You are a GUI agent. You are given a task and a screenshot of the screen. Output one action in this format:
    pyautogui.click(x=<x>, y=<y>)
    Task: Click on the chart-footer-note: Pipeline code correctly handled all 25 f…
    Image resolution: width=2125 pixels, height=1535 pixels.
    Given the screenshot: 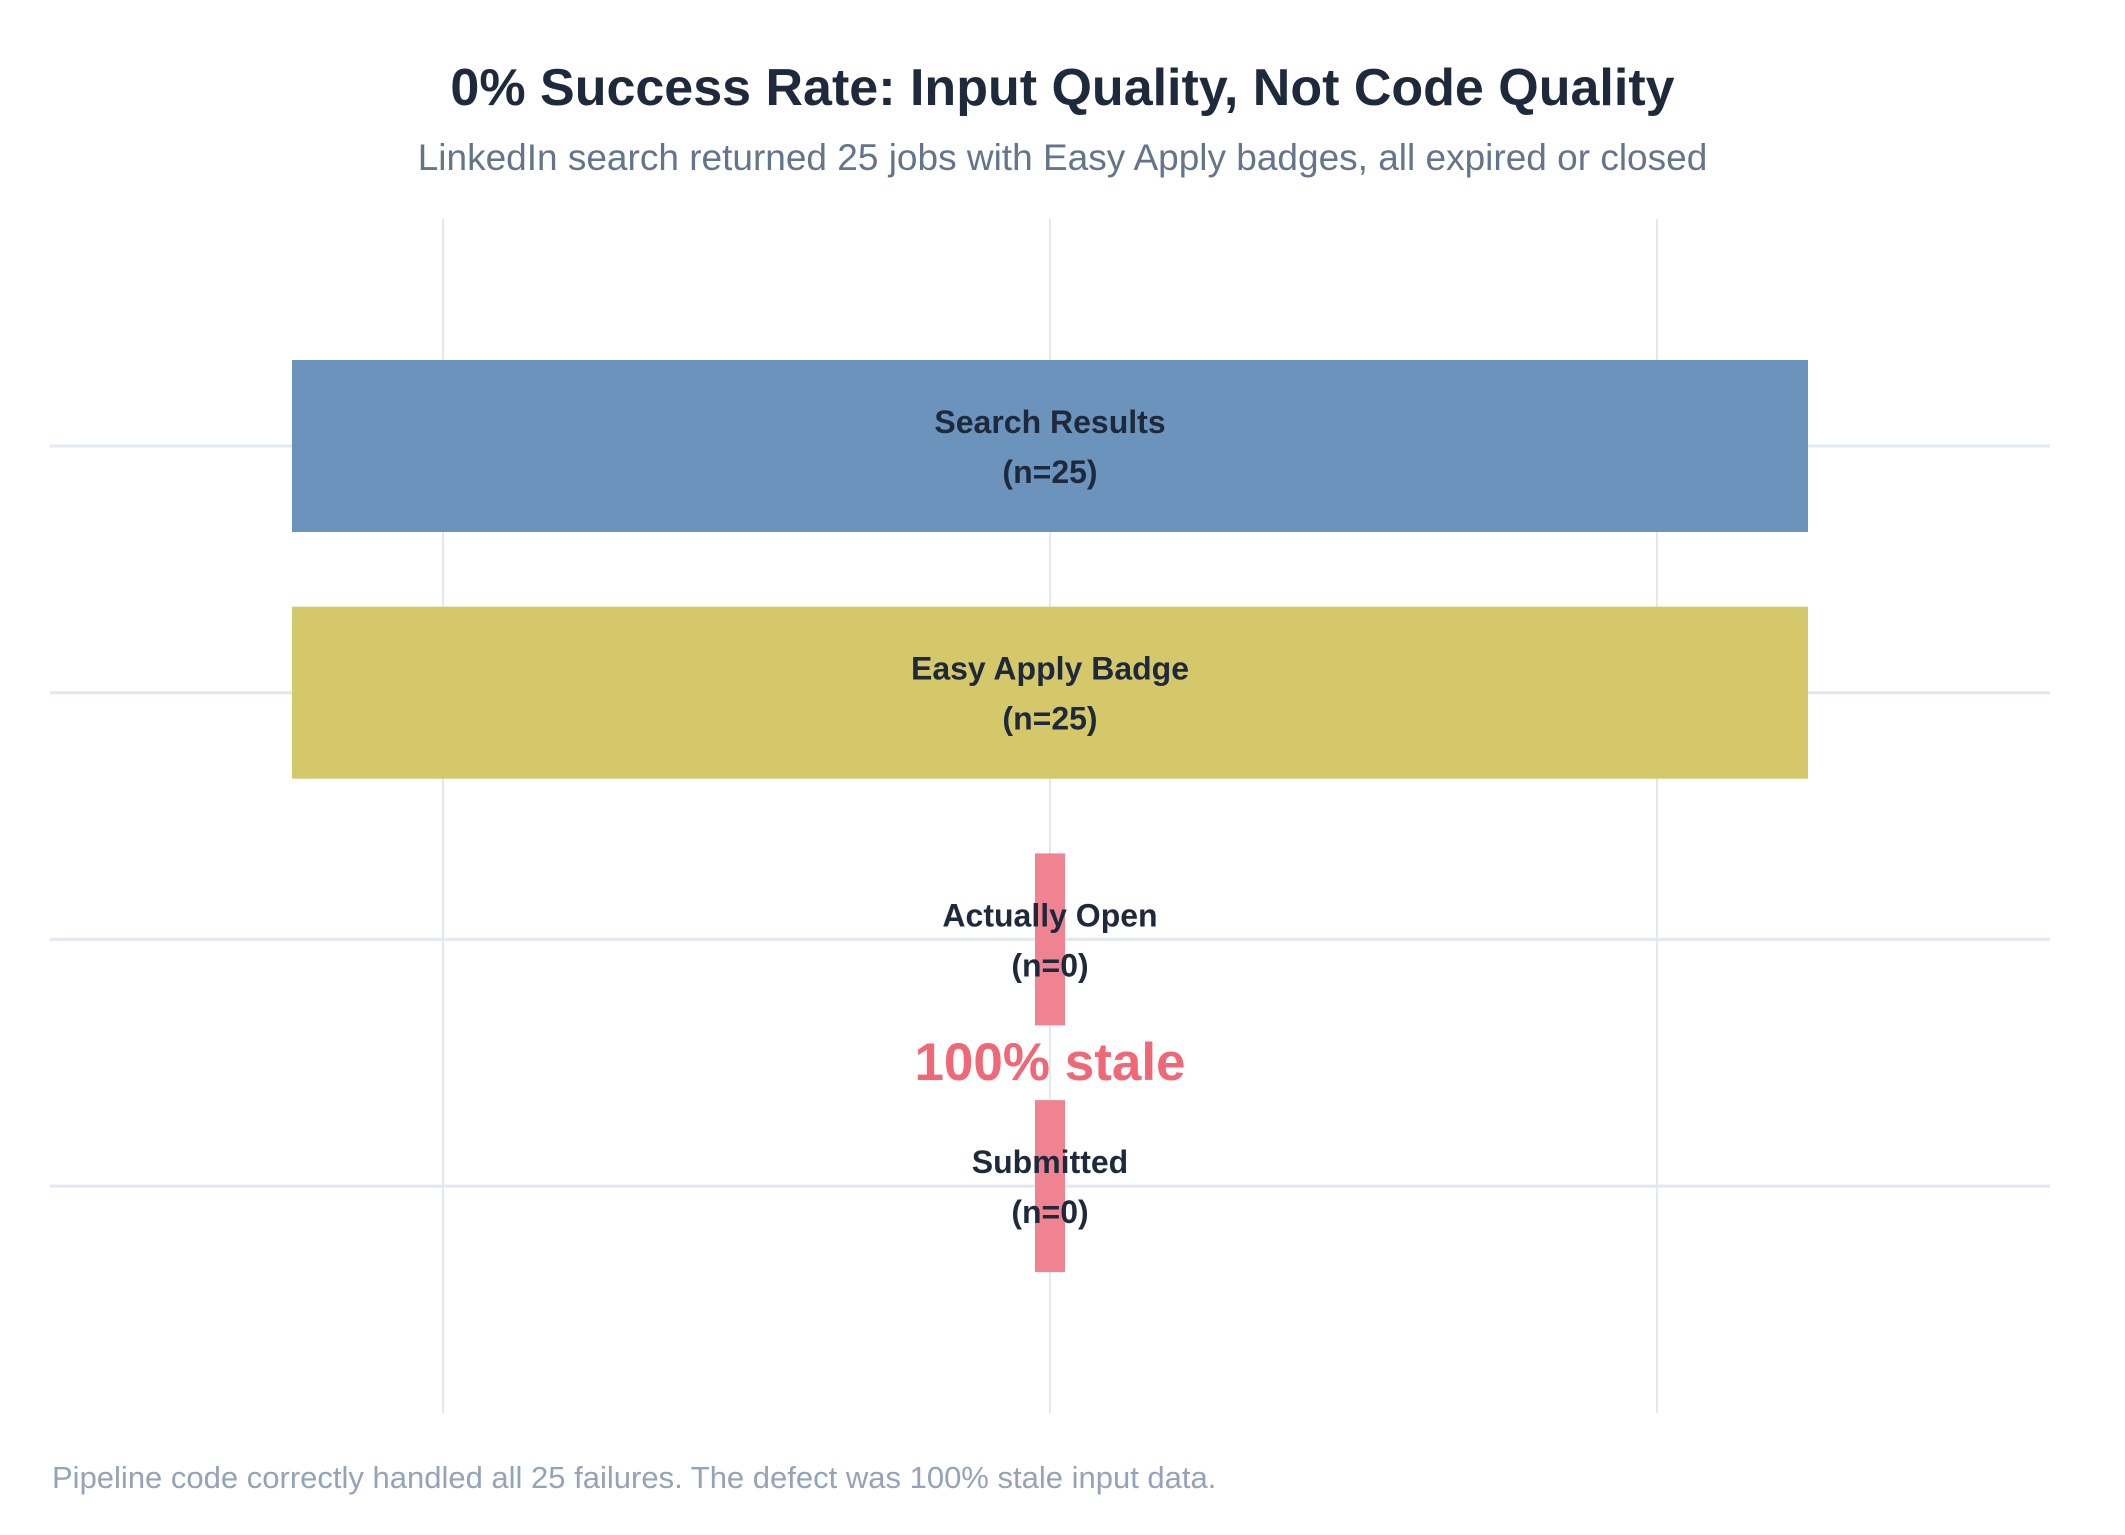 What is the action you would take?
    pyautogui.click(x=634, y=1477)
    